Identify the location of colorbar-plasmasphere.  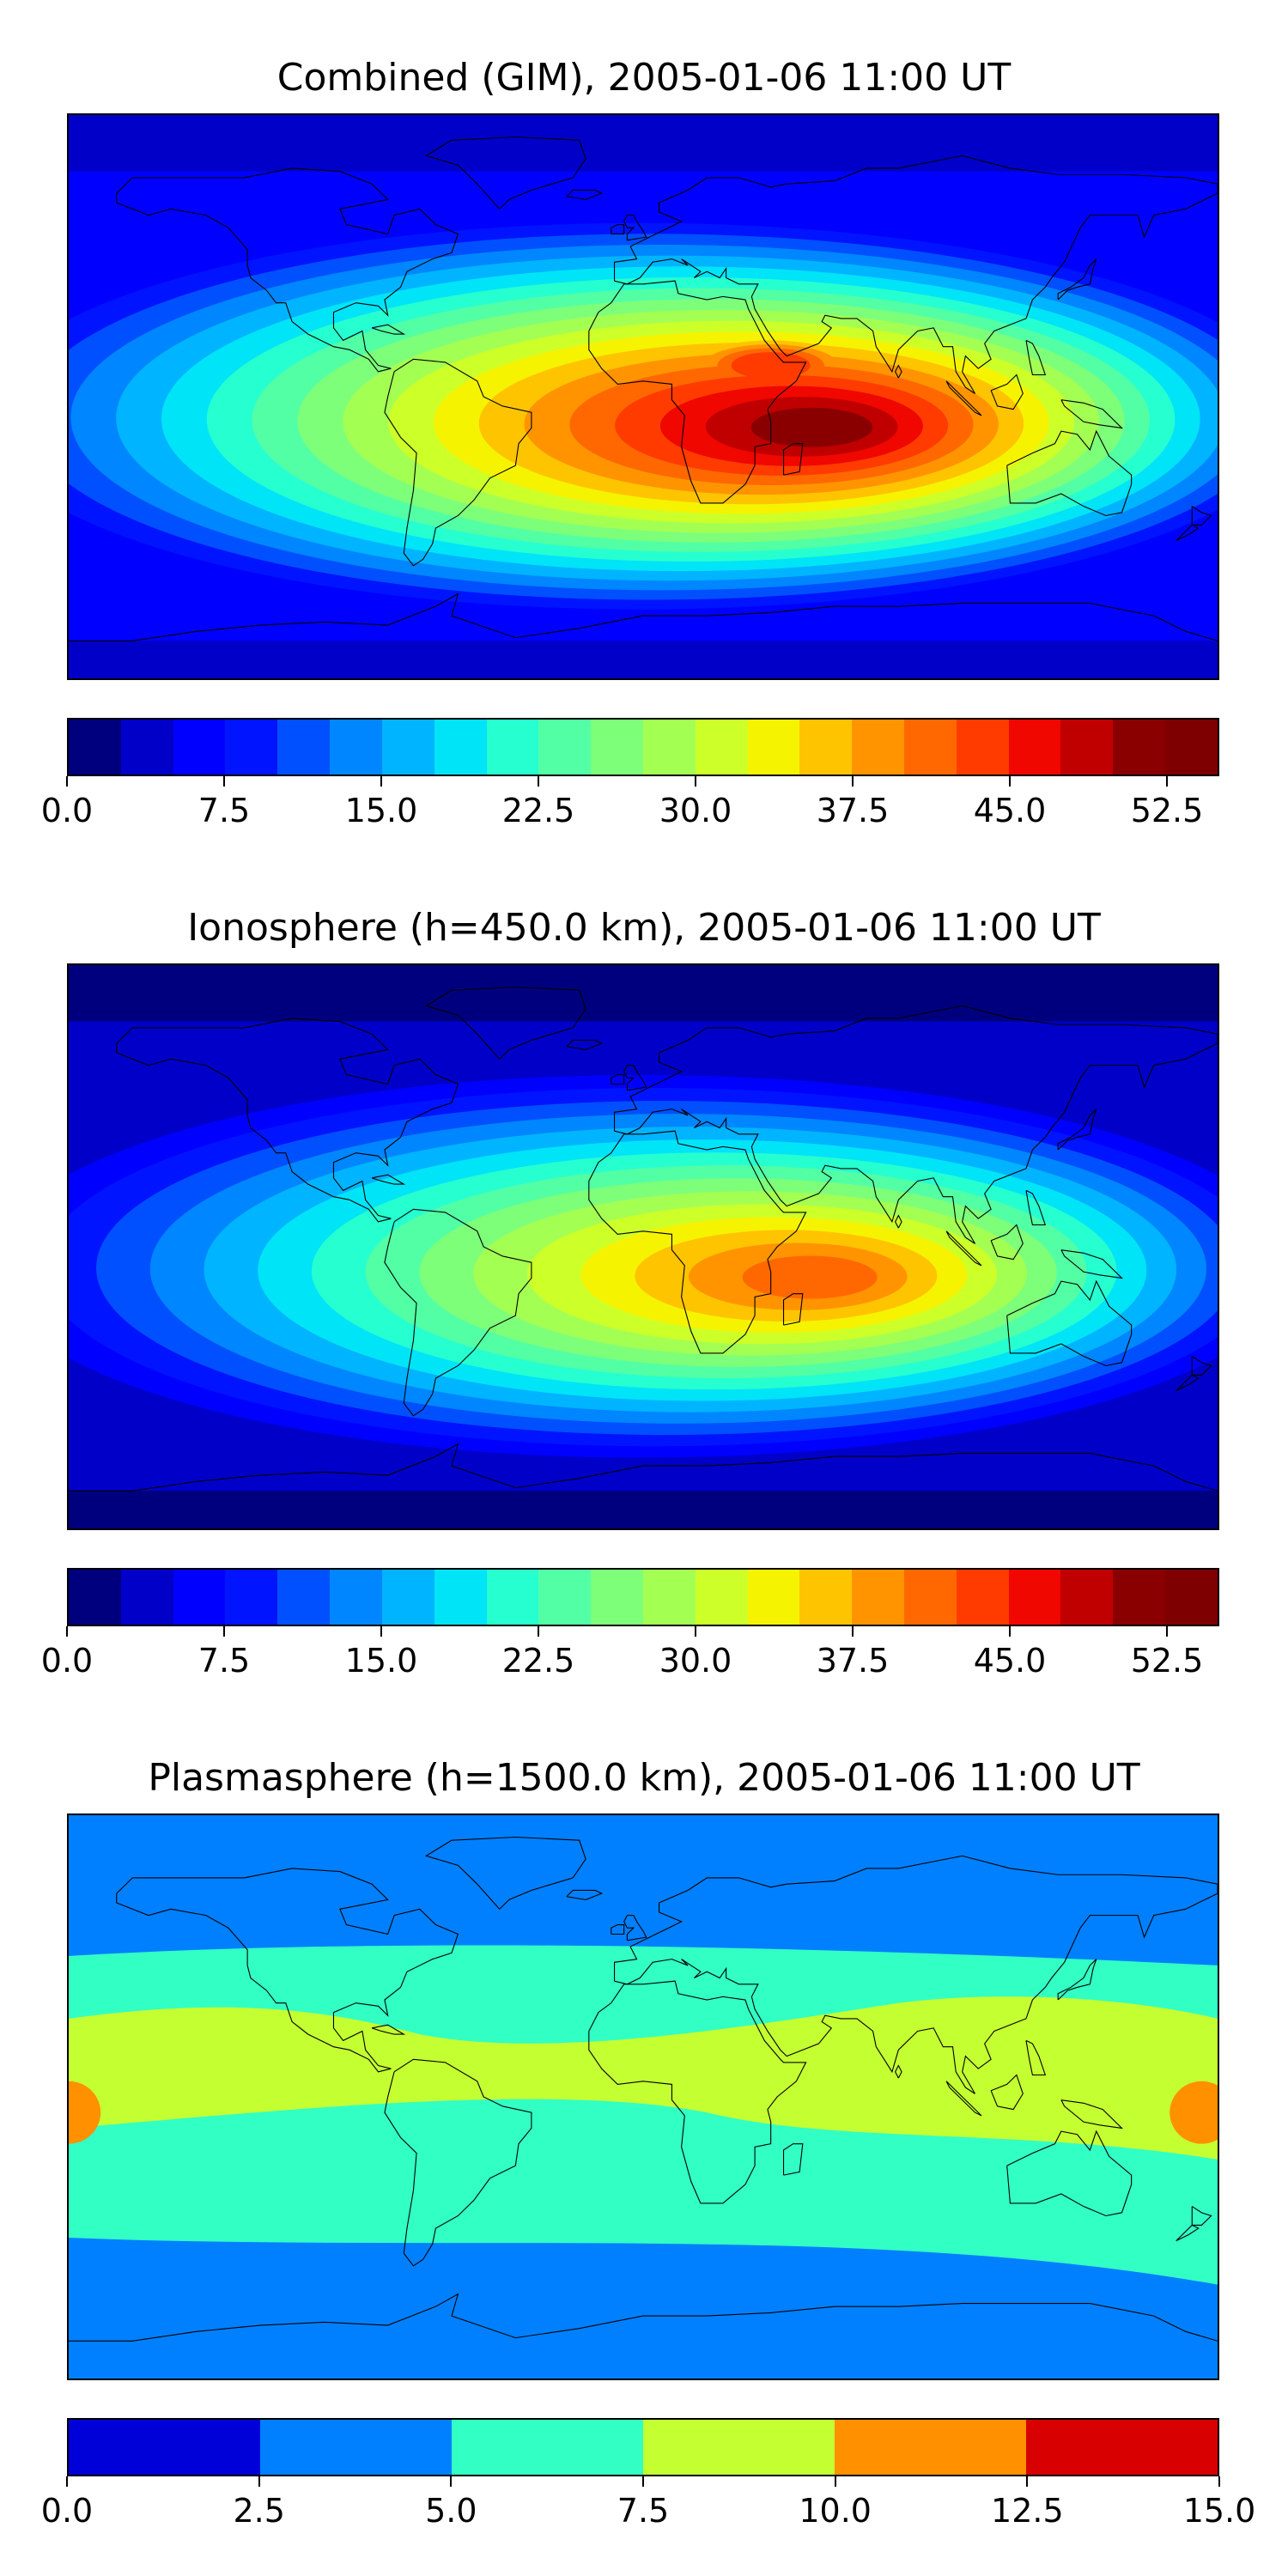
(643, 2447).